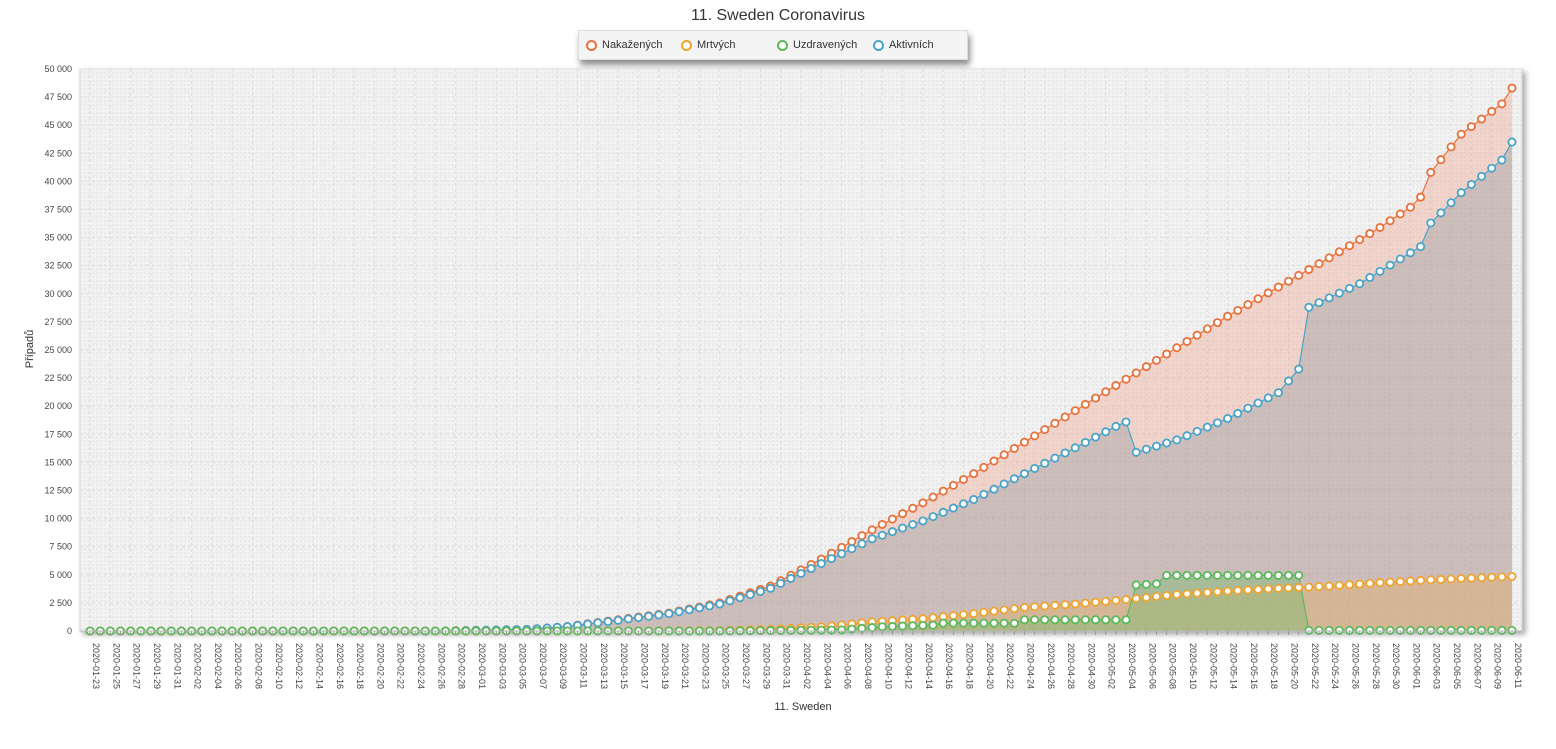 This screenshot has width=1556, height=749. What do you see at coordinates (441, 666) in the screenshot?
I see `x-tick-label: 2020-02-26` at bounding box center [441, 666].